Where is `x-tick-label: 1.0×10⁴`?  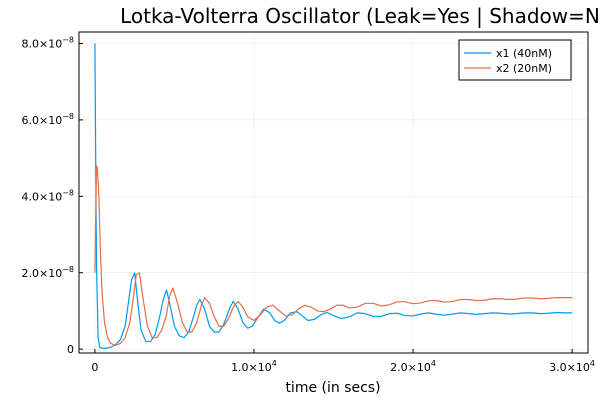 x-tick-label: 1.0×10⁴ is located at coordinates (254, 366).